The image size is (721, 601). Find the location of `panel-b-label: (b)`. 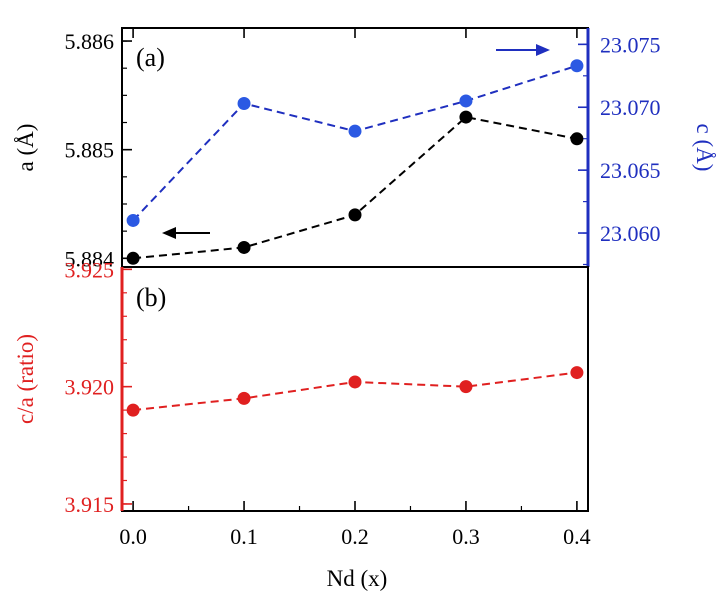

panel-b-label: (b) is located at coordinates (151, 297).